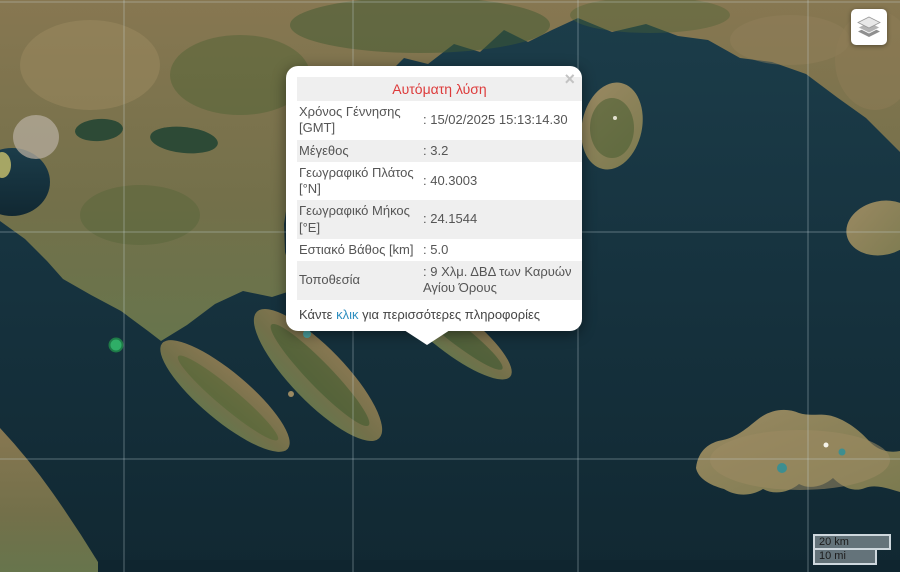 The image size is (900, 572). I want to click on scale-bar-km: 20 km, so click(852, 542).